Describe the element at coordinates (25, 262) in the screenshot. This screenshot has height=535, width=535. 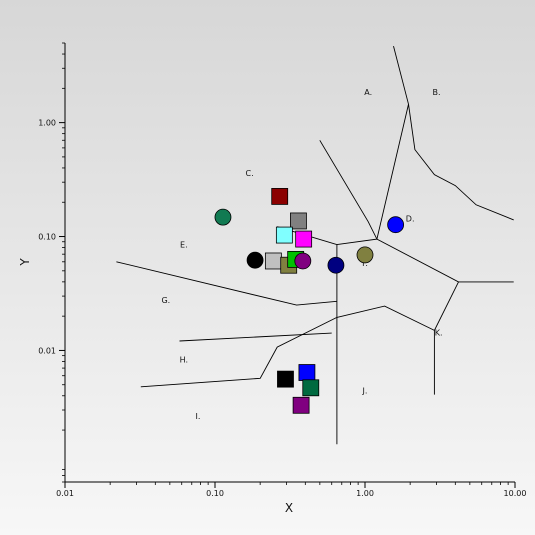
I see `y-axis-title: Y` at that location.